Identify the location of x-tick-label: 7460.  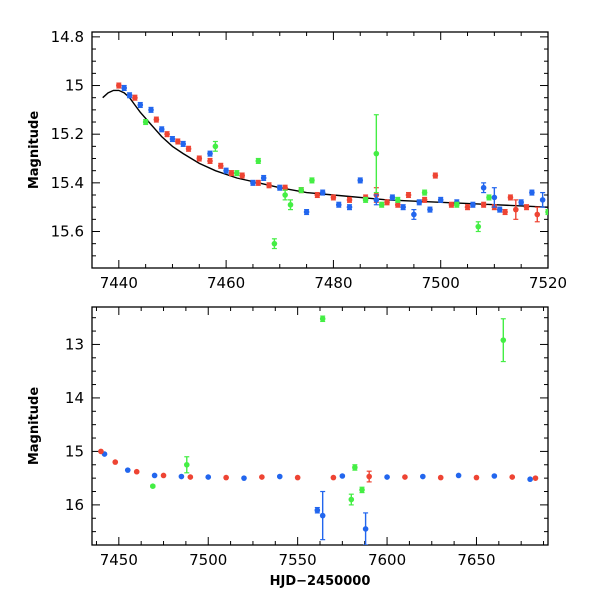
(226, 283).